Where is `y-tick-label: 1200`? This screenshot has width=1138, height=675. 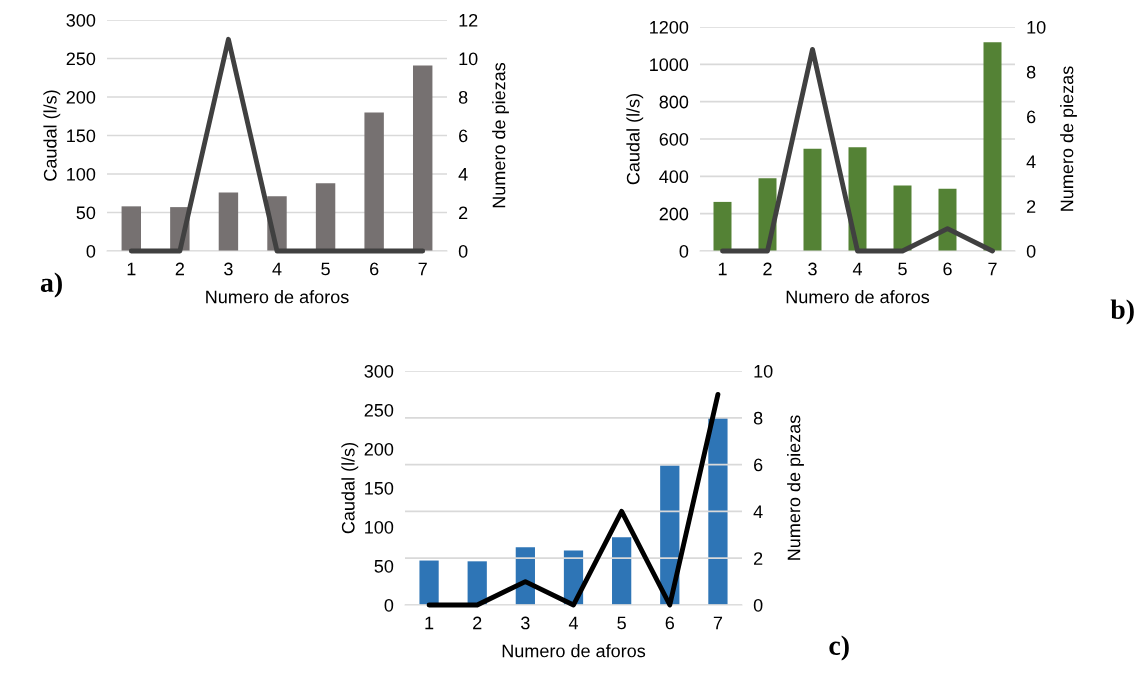 y-tick-label: 1200 is located at coordinates (669, 27).